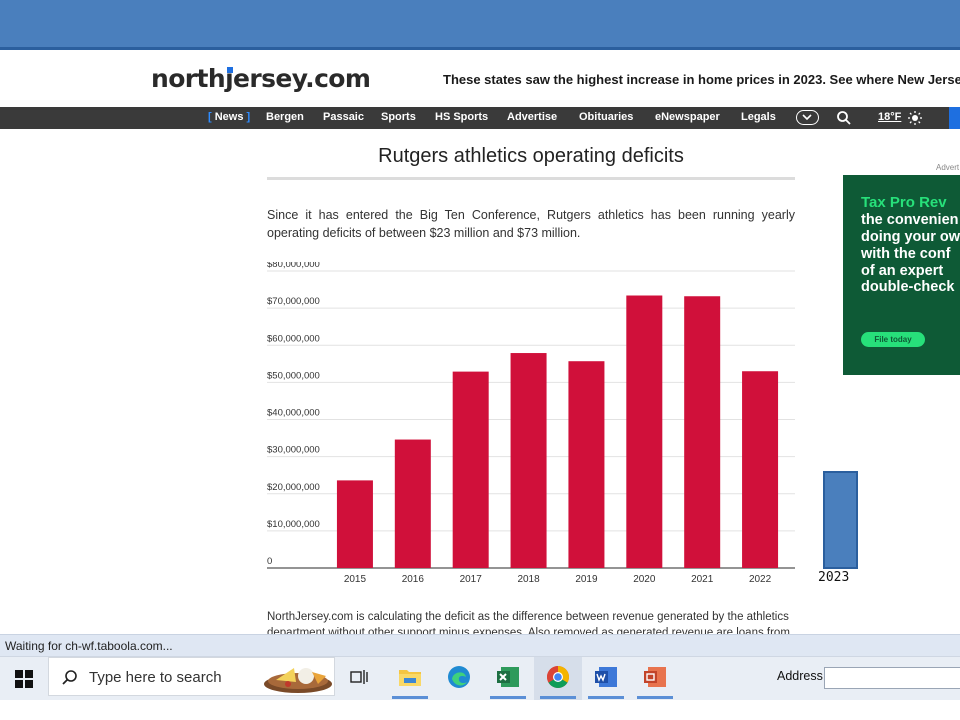 Image resolution: width=960 pixels, height=720 pixels. I want to click on app-icon, so click(655, 679).